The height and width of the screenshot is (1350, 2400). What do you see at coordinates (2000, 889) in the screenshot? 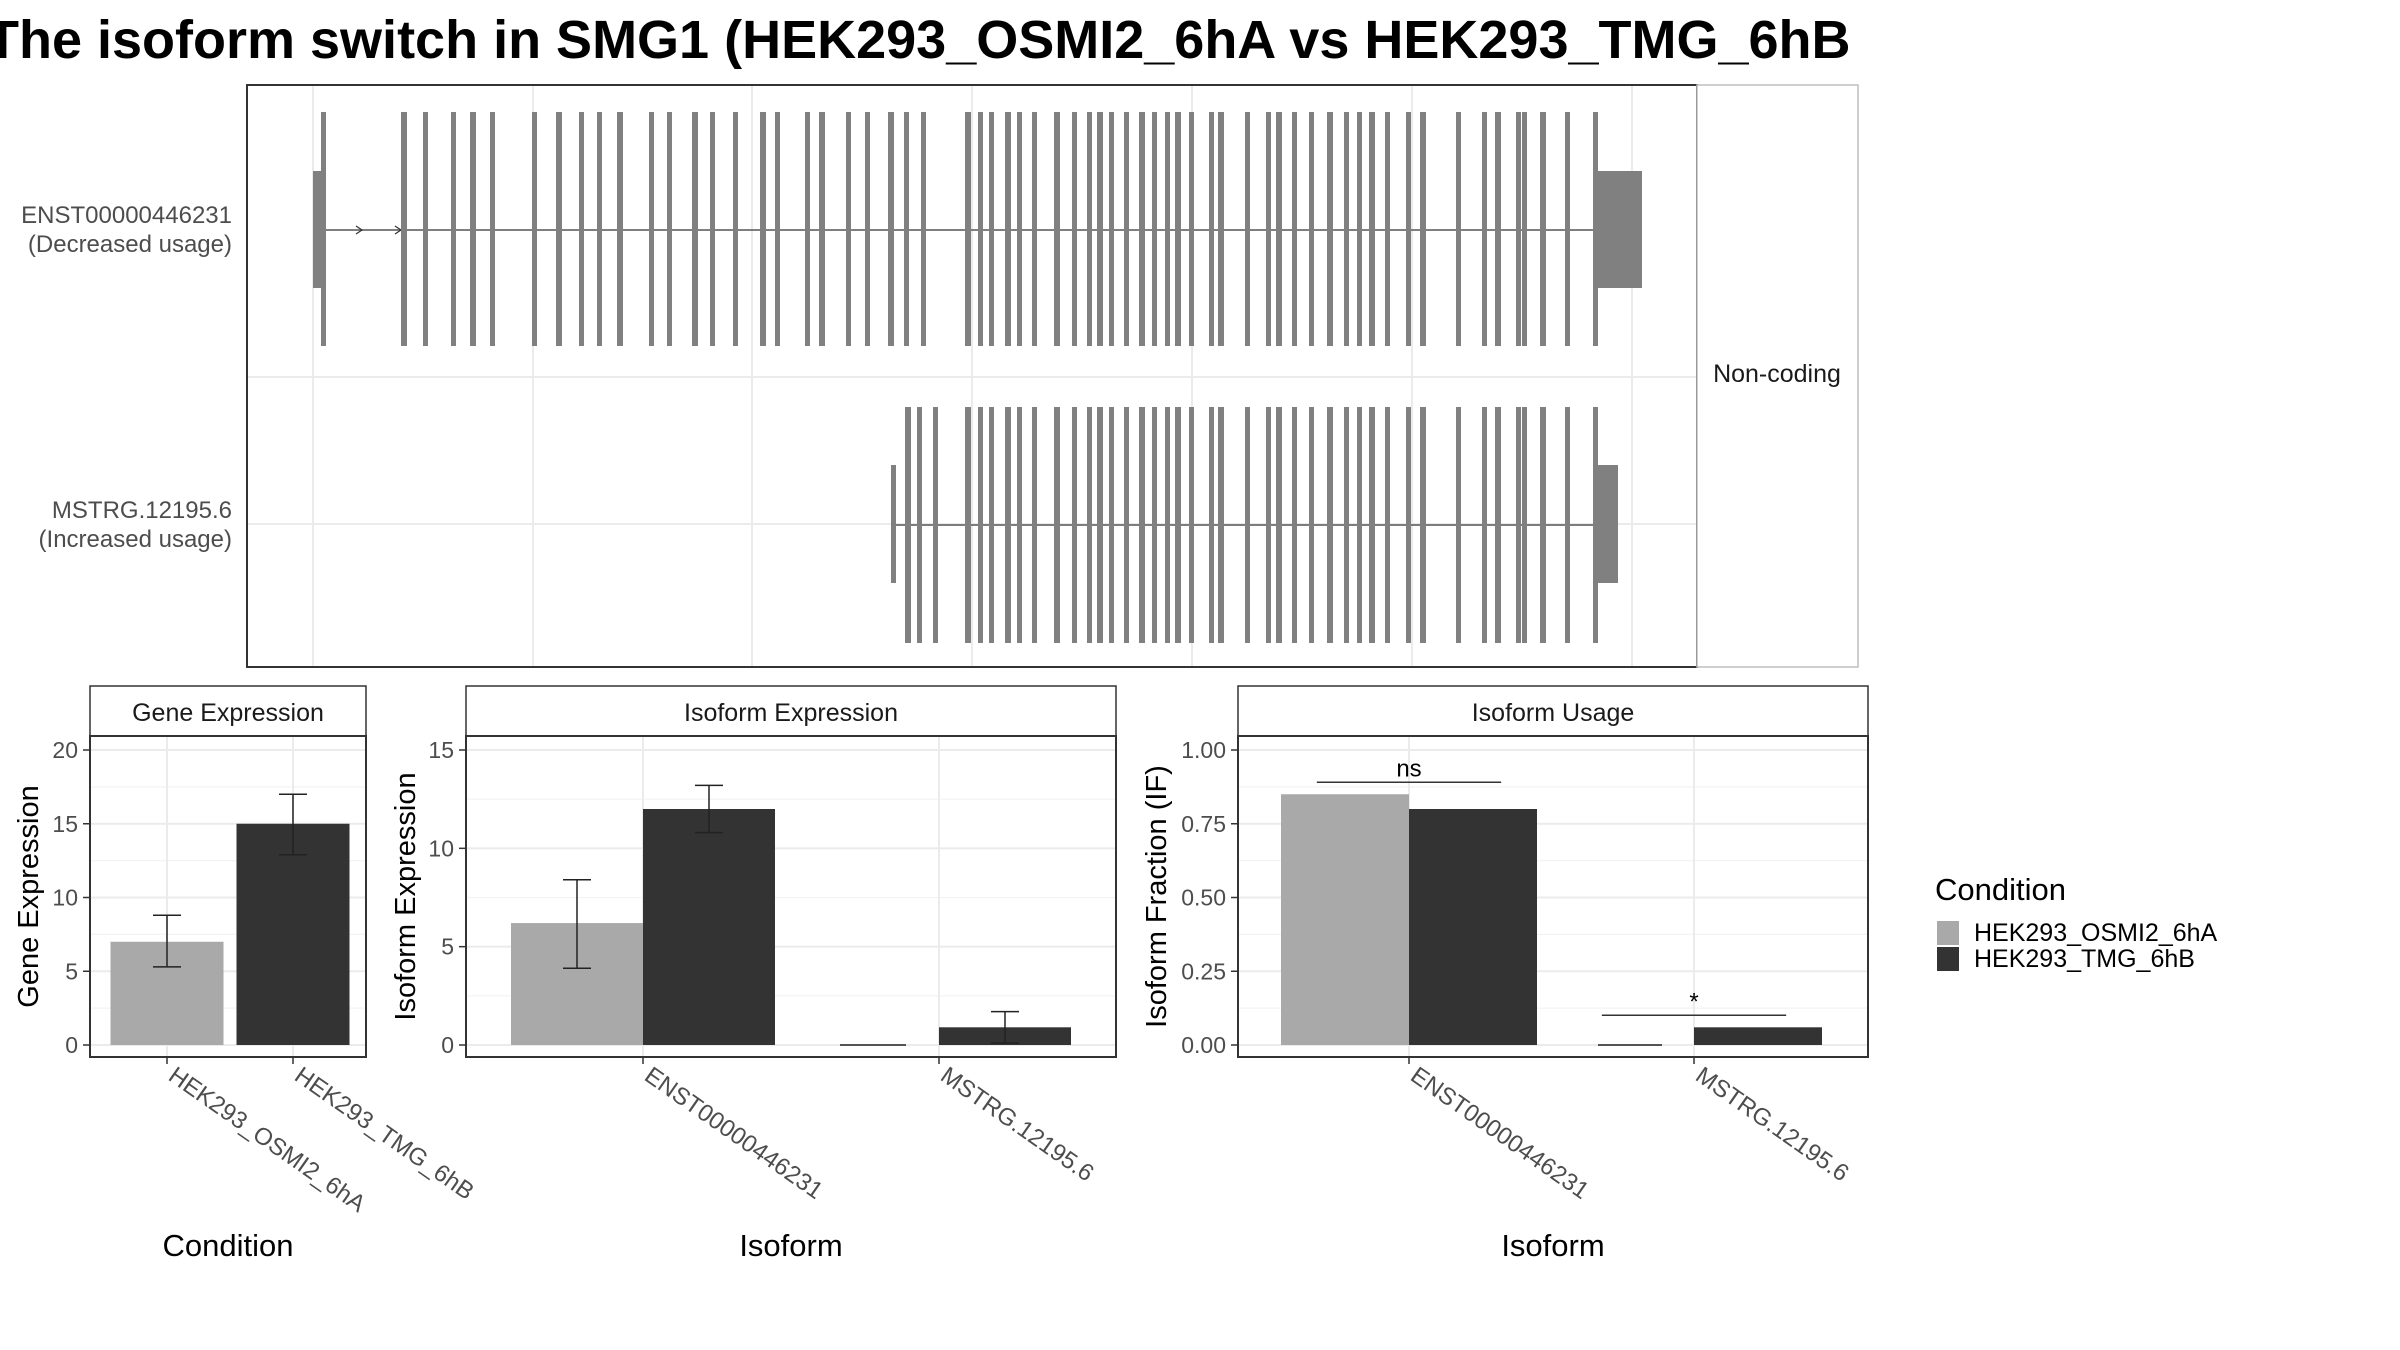
I see `legend-title: Condition` at bounding box center [2000, 889].